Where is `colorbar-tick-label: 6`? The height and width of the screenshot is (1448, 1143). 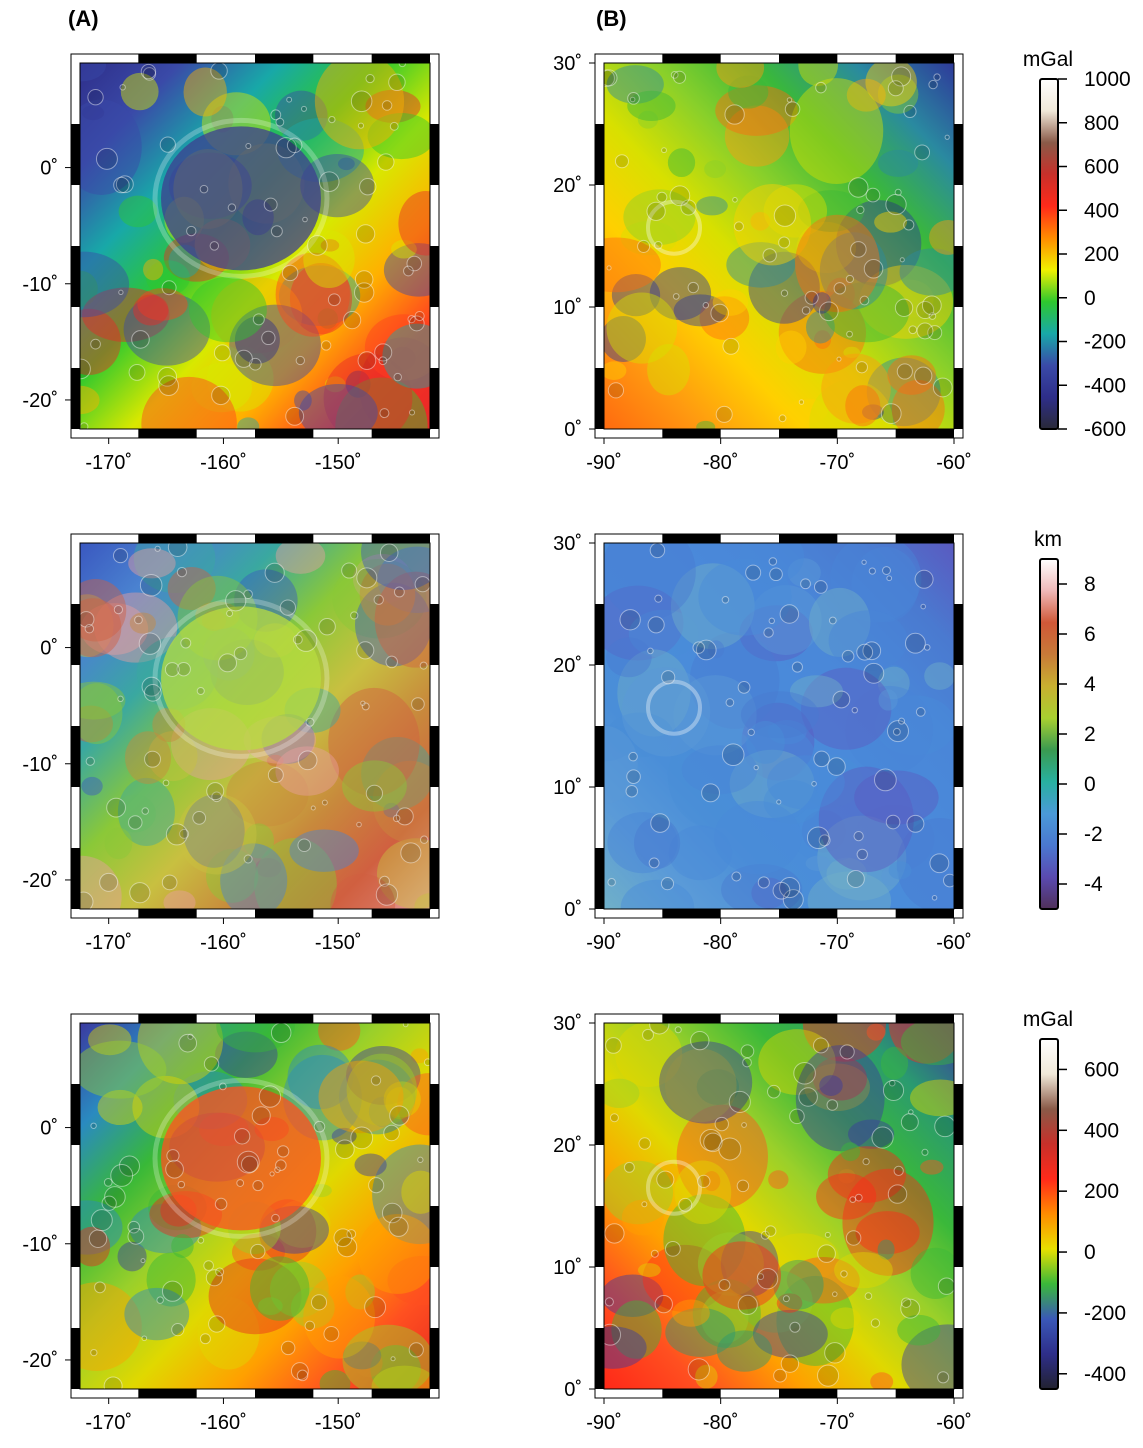
colorbar-tick-label: 6 is located at coordinates (1090, 634).